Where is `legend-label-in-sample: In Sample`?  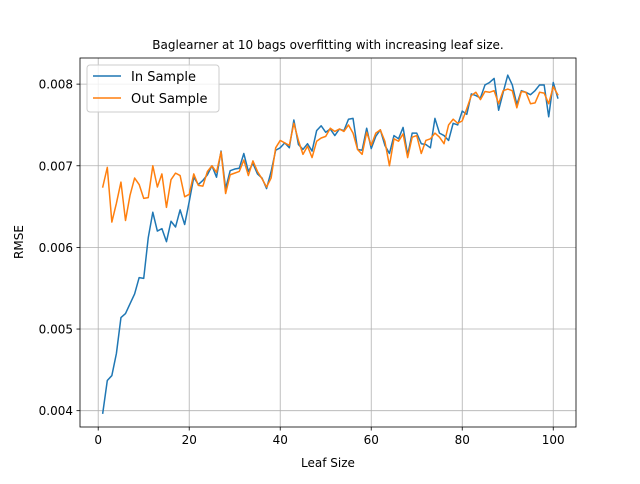 legend-label-in-sample: In Sample is located at coordinates (163, 77).